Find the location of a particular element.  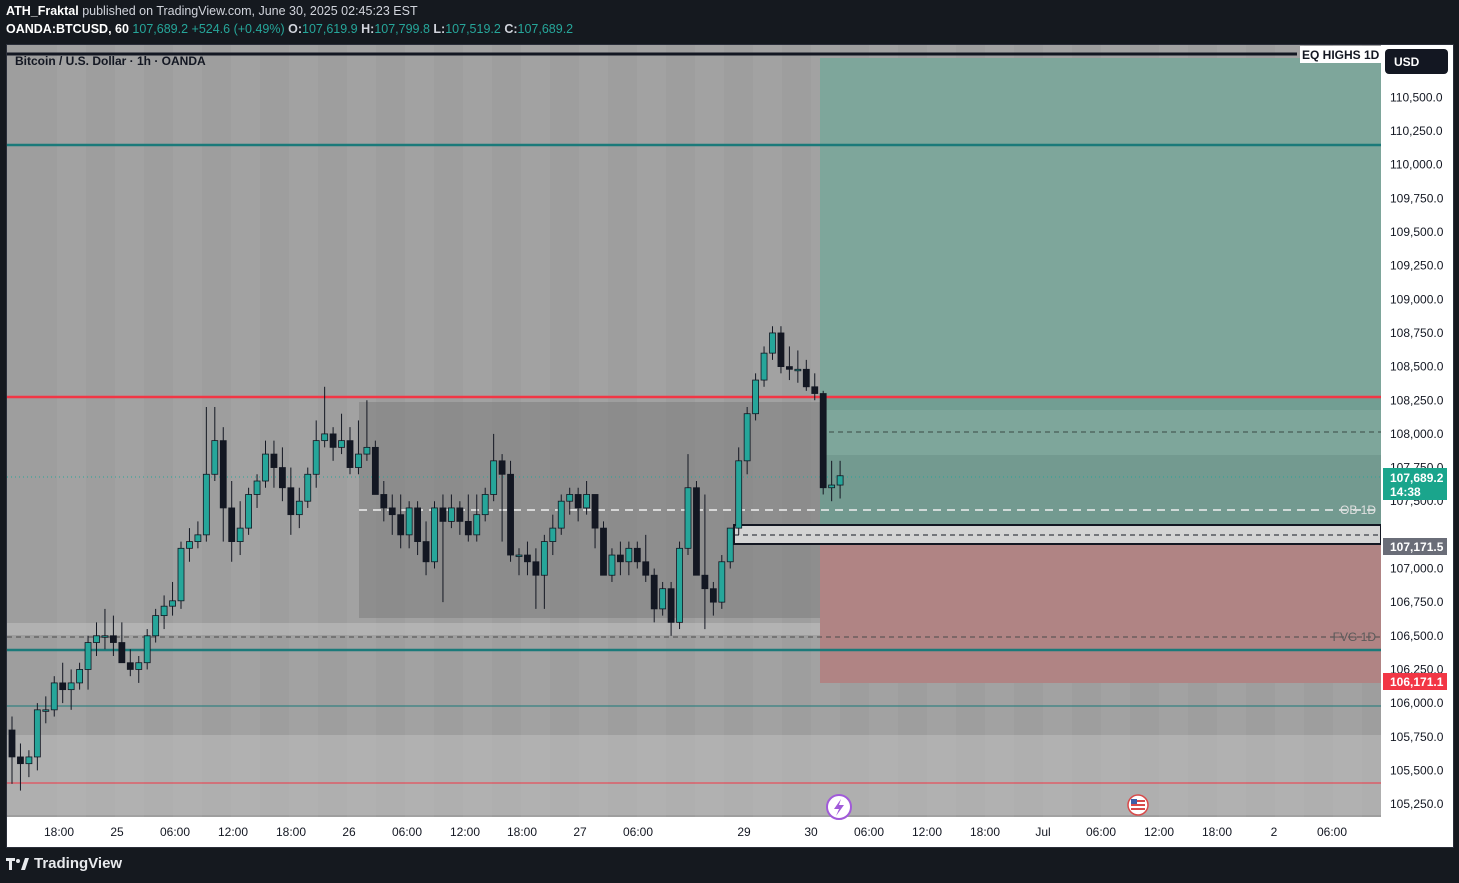

time-scale is located at coordinates (694, 832).